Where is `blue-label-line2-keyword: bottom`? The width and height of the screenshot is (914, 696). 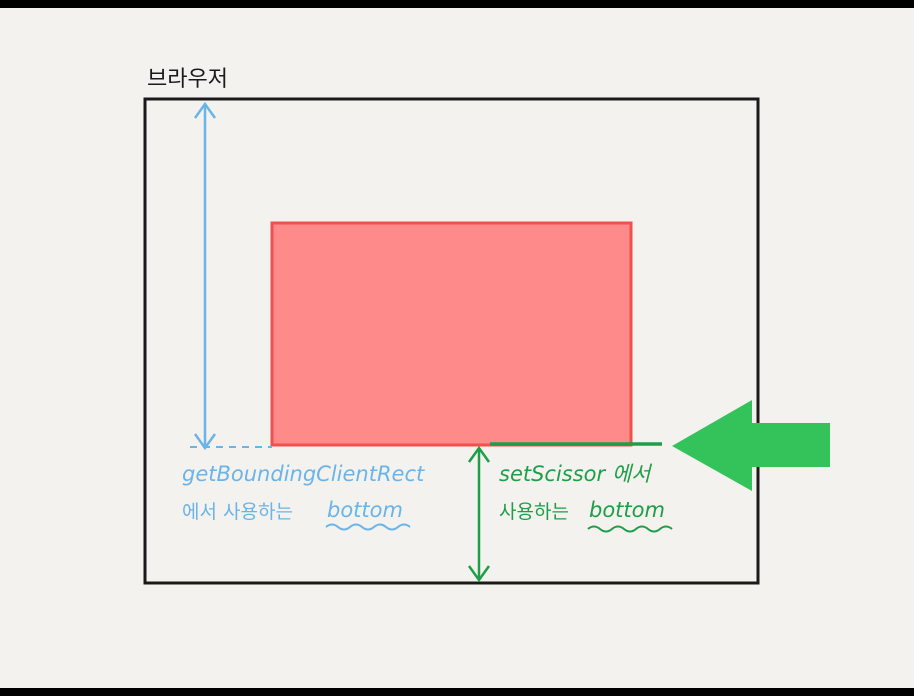
blue-label-line2-keyword: bottom is located at coordinates (365, 510).